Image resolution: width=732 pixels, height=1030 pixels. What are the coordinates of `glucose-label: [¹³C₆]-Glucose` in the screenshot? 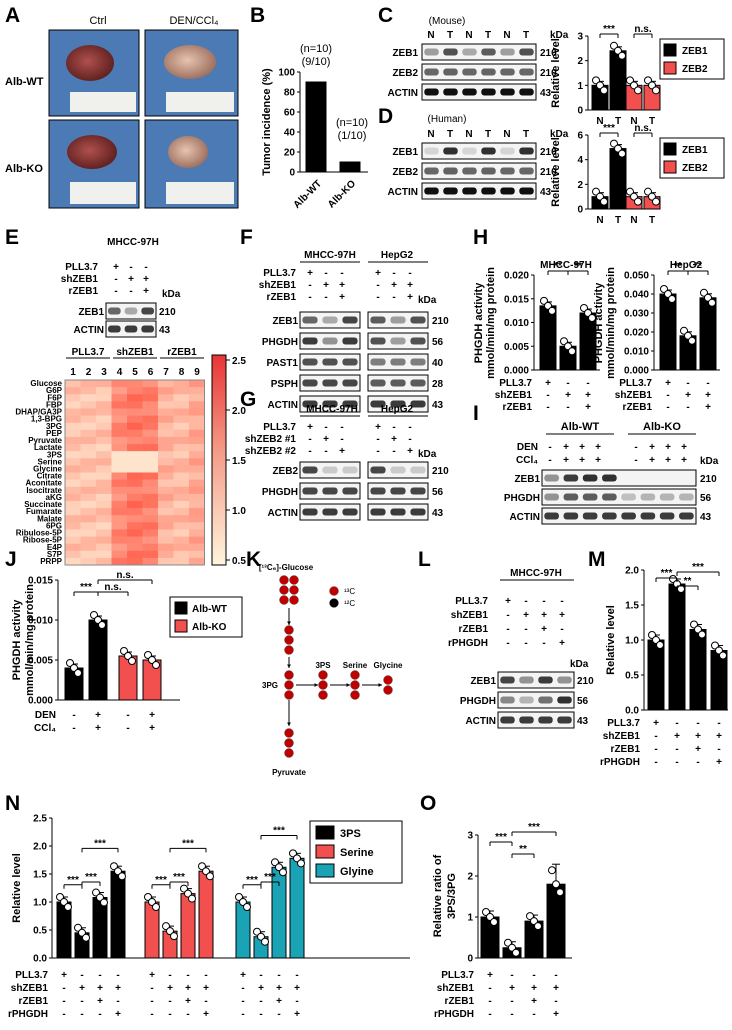 It's located at (286, 567).